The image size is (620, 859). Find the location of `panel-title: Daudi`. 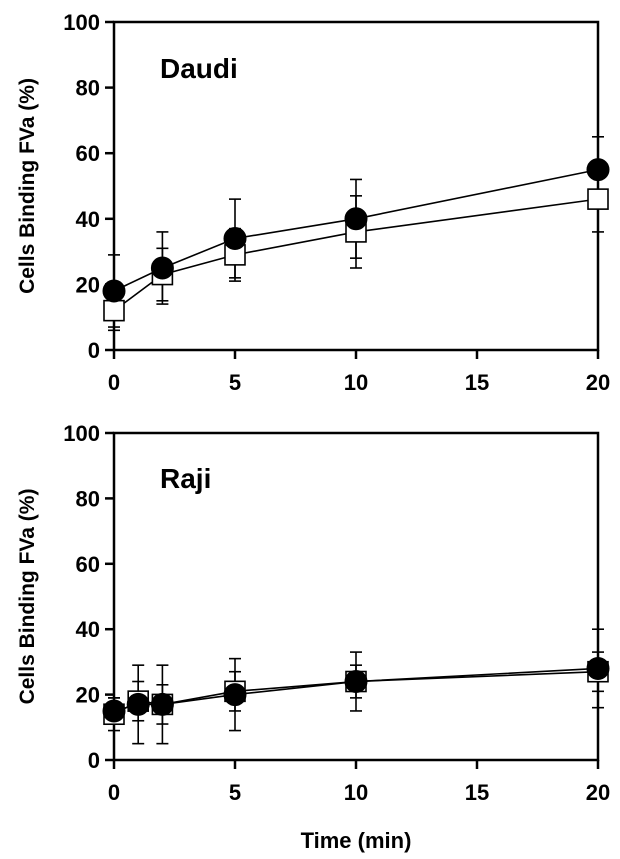

panel-title: Daudi is located at coordinates (199, 68).